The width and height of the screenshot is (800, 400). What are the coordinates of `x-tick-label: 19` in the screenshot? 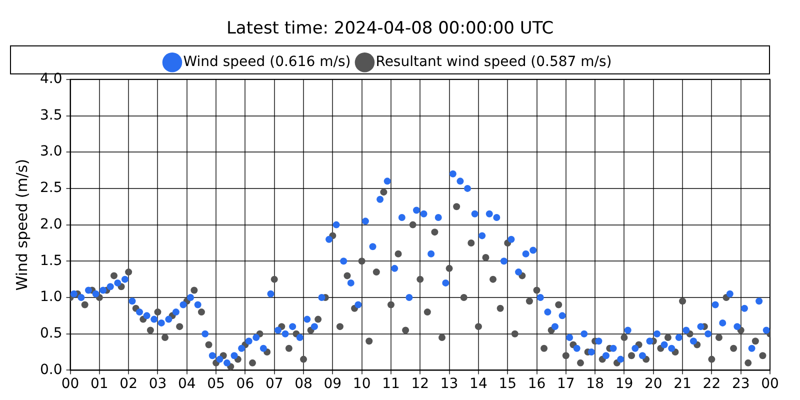 It's located at (624, 384).